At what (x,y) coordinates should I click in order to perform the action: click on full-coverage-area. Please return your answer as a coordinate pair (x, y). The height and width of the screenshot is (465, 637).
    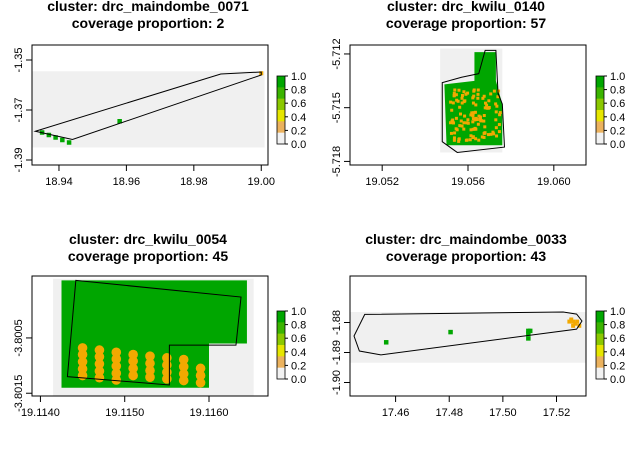
    Looking at the image, I should click on (154, 334).